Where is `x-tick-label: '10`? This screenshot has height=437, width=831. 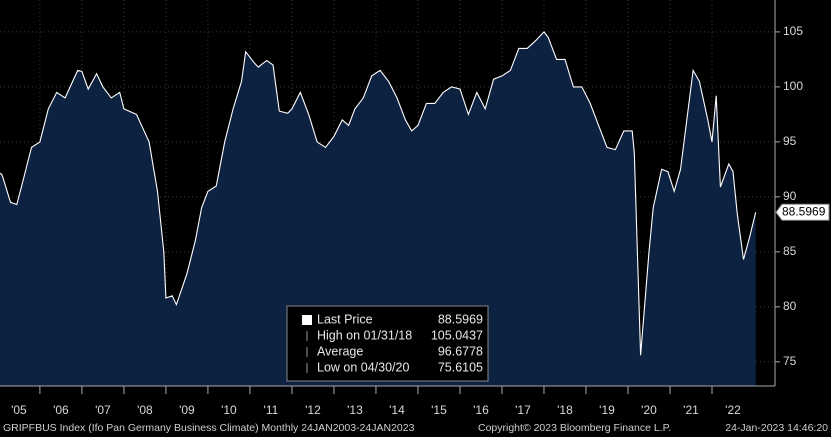 x-tick-label: '10 is located at coordinates (229, 410).